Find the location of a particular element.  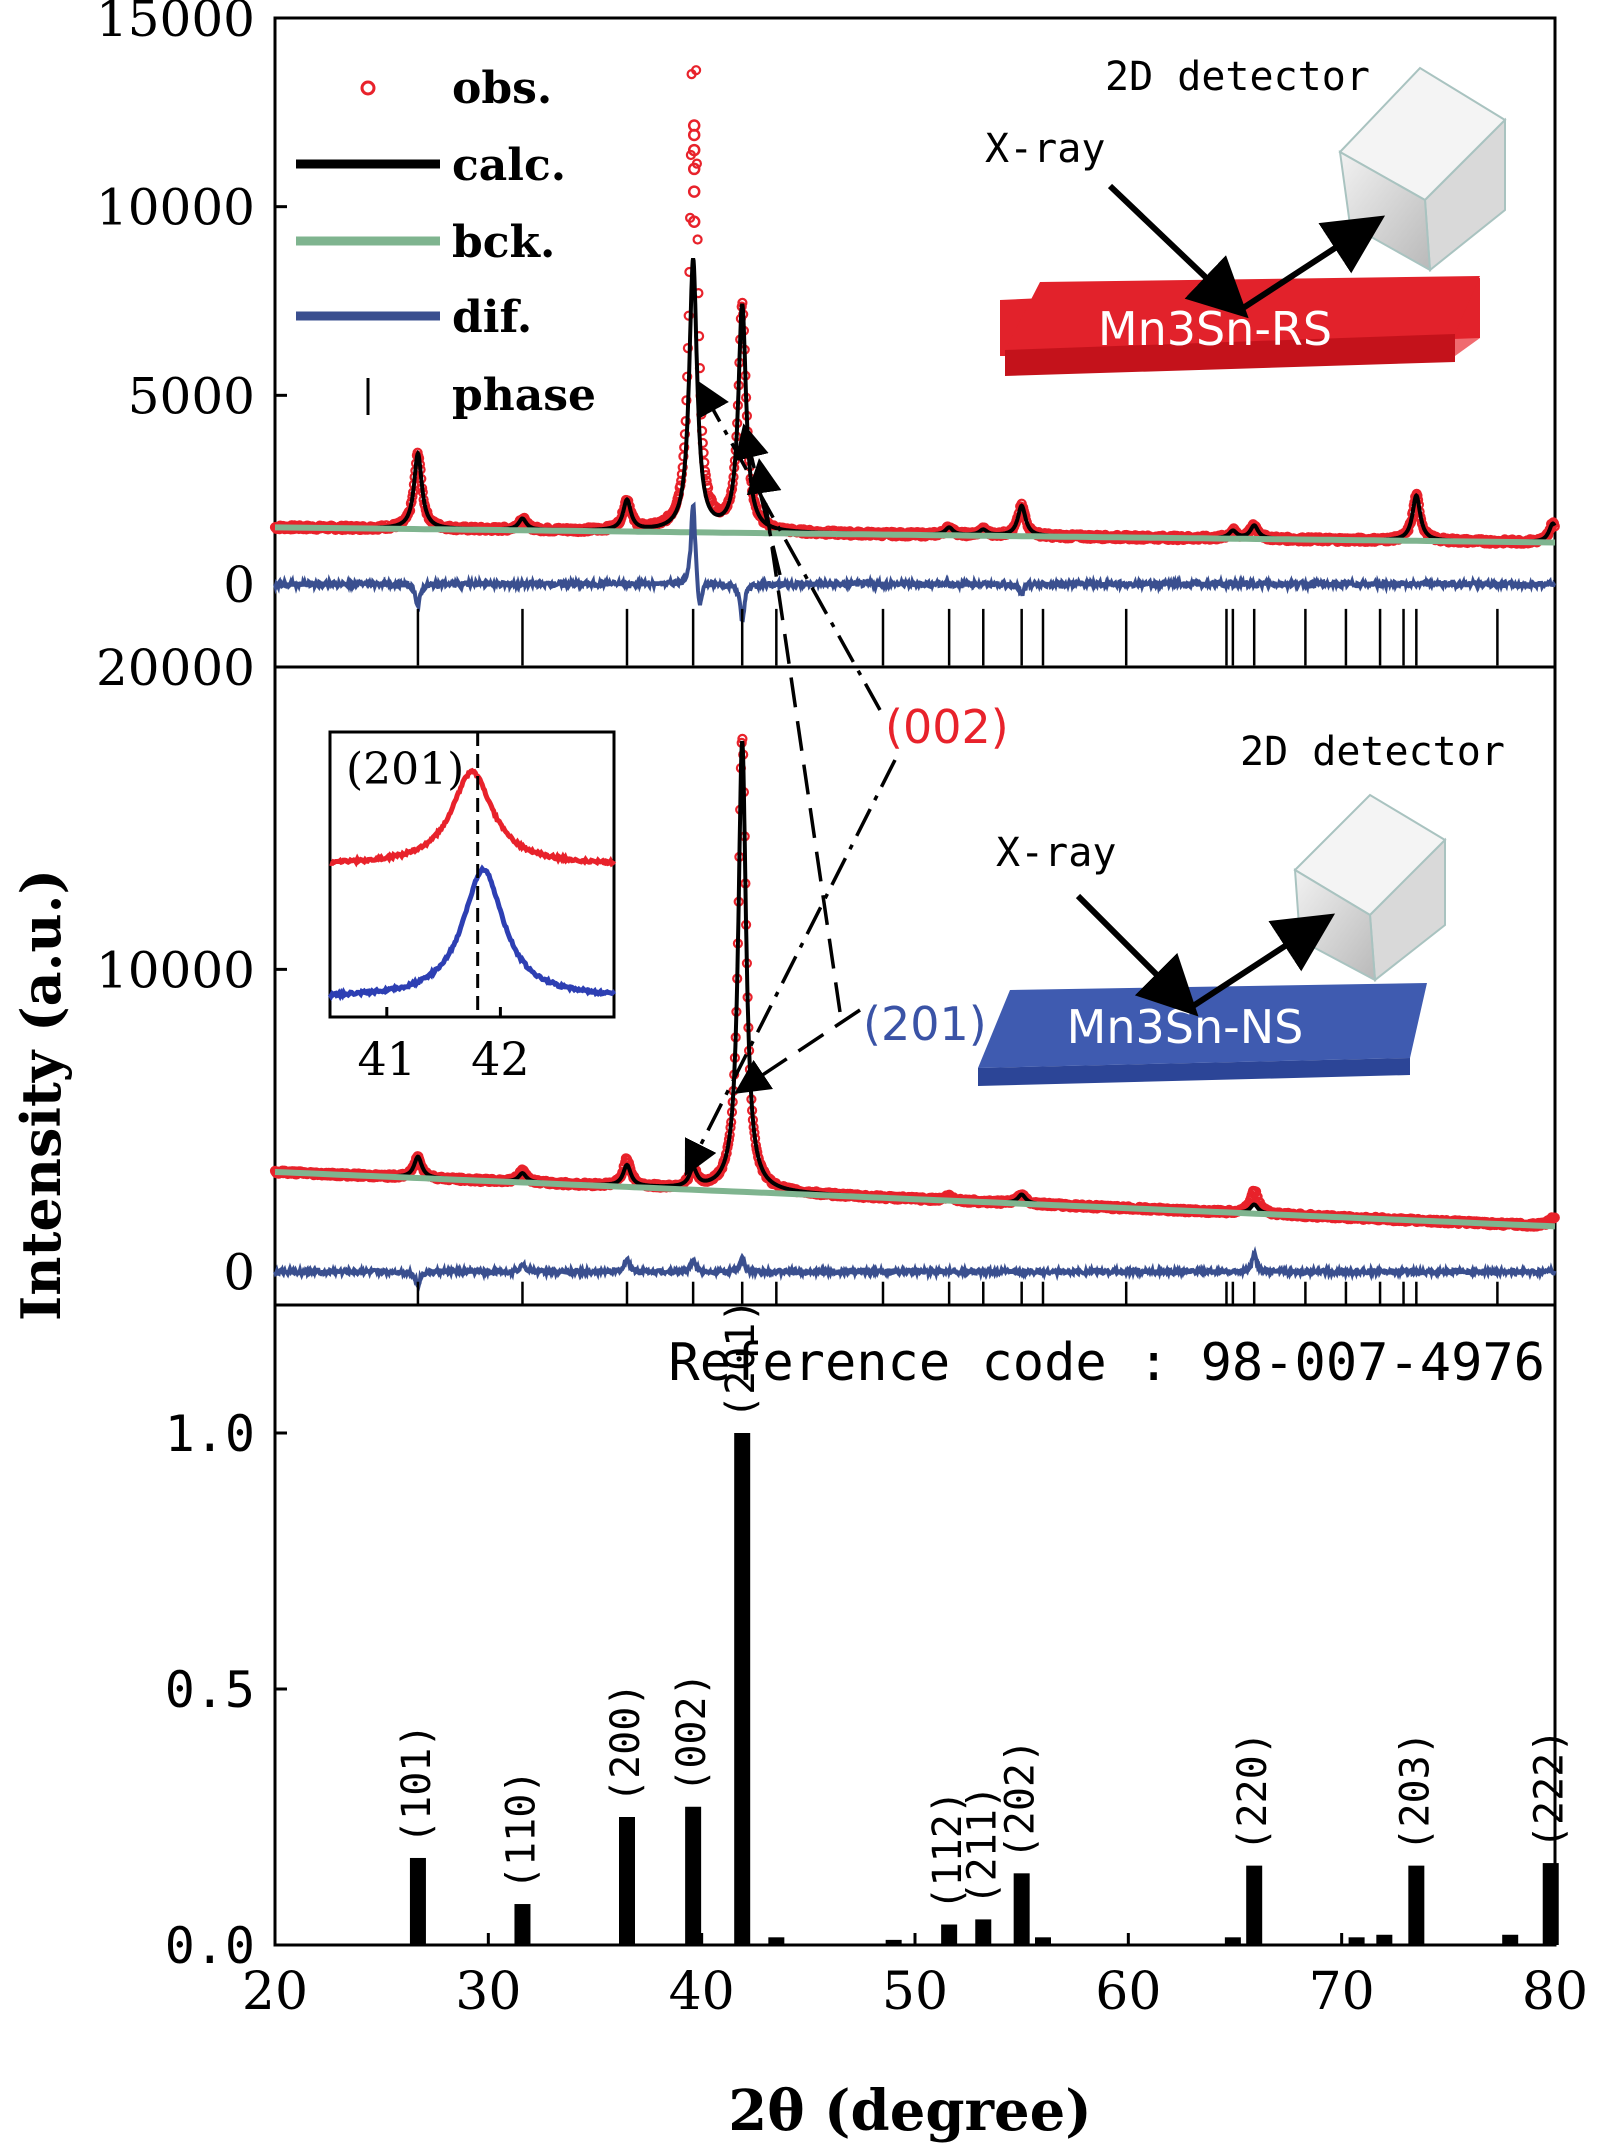

arrow-002-ns is located at coordinates (790, 968).